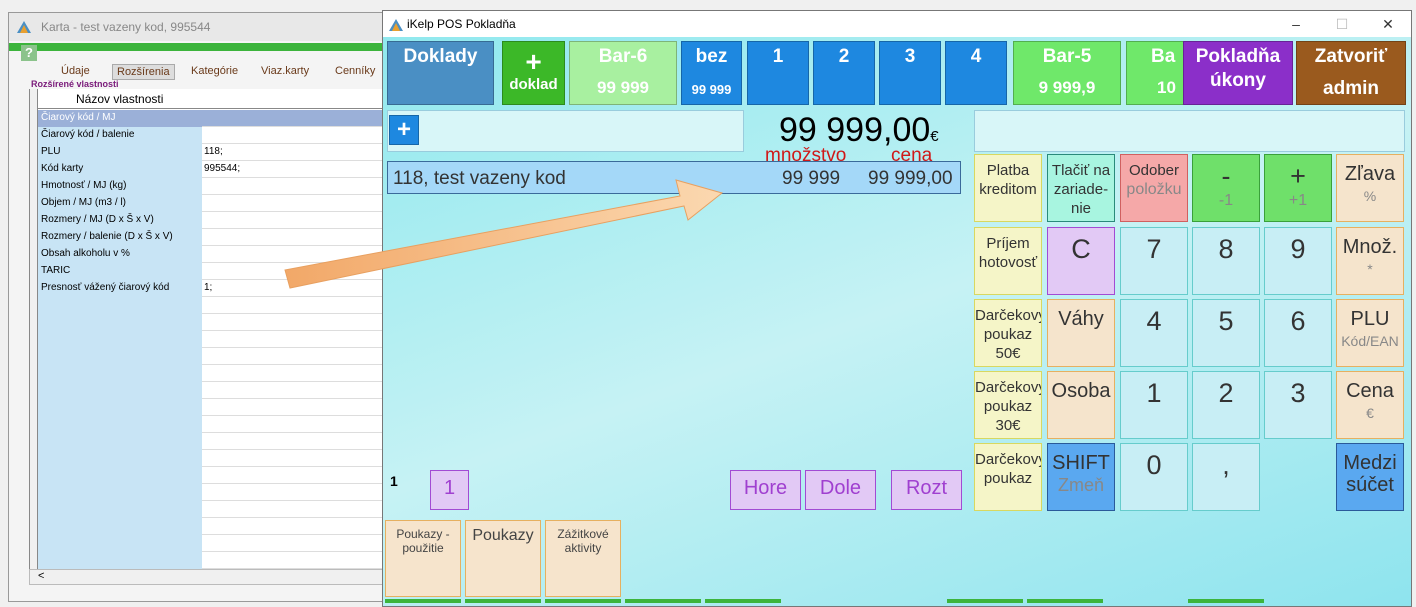 Image resolution: width=1416 pixels, height=607 pixels. What do you see at coordinates (1189, 131) in the screenshot?
I see `info-box` at bounding box center [1189, 131].